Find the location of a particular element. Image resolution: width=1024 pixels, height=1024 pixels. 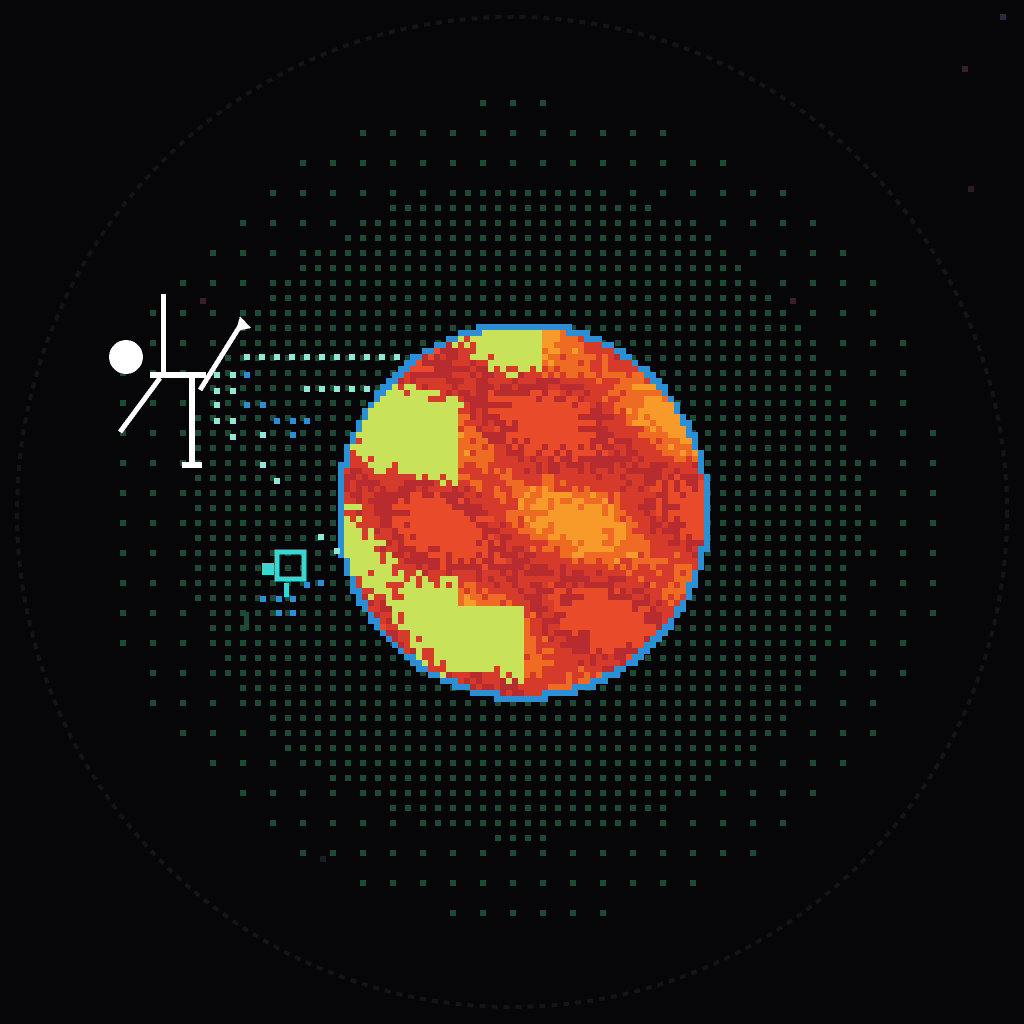

planet is located at coordinates (524, 513).